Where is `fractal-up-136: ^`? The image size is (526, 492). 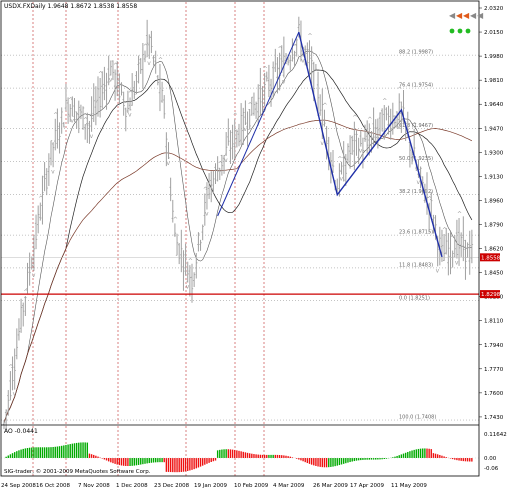 fractal-up-136: ^ is located at coordinates (295, 47).